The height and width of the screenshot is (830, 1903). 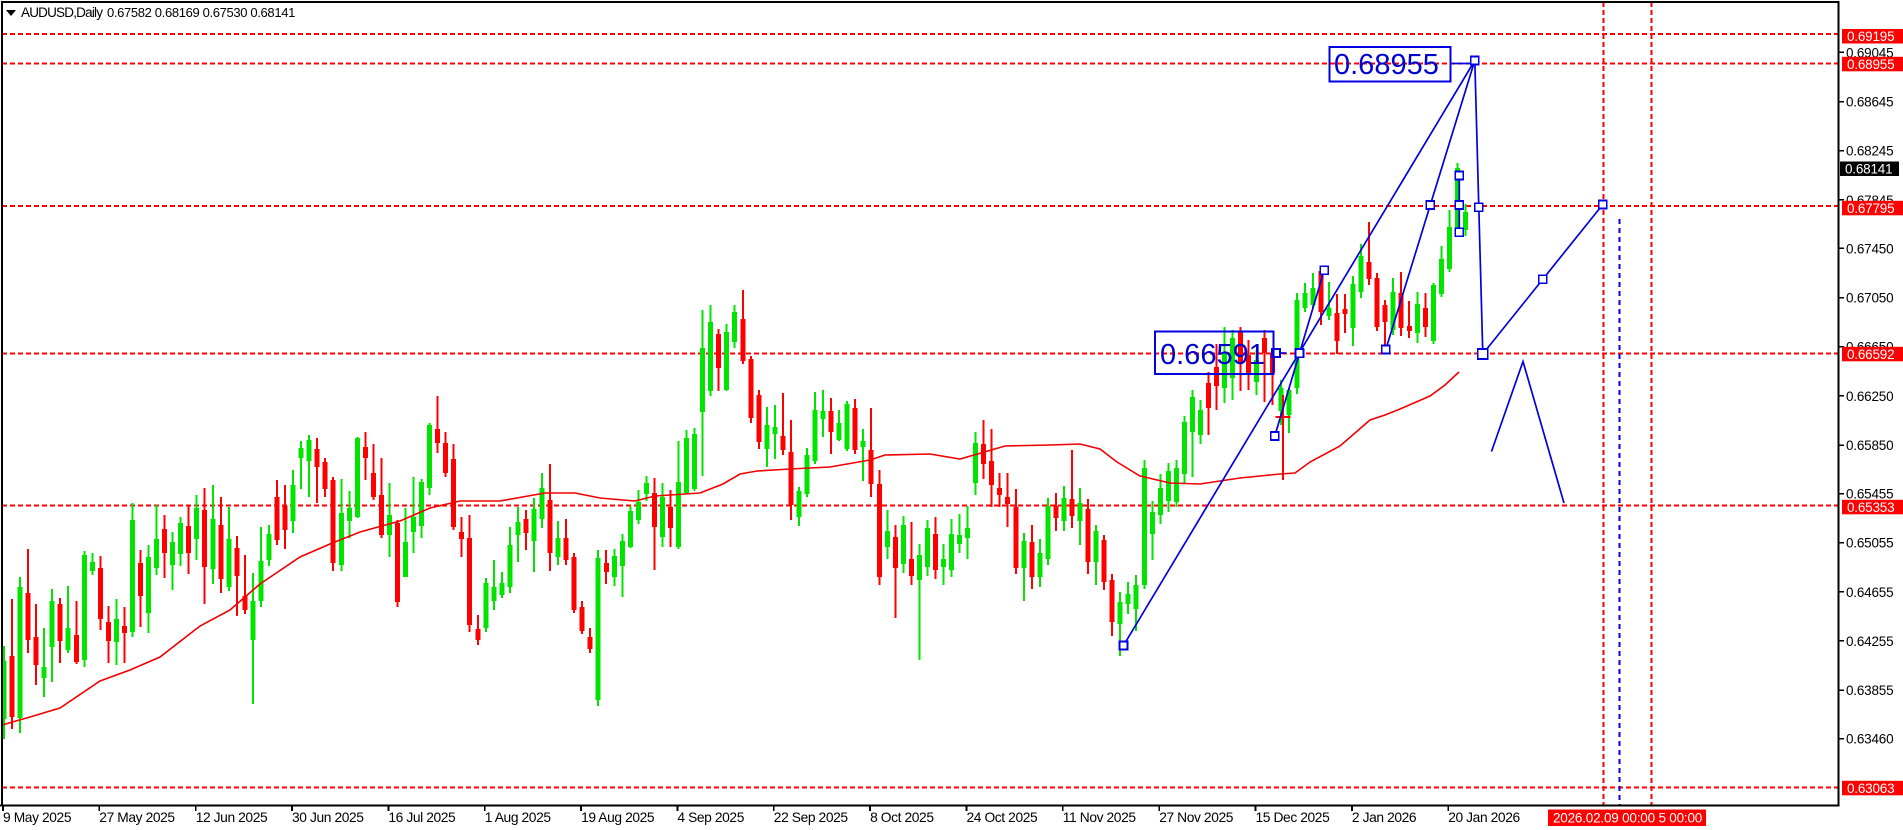 I want to click on svg-text: 0.63460, so click(x=1869, y=739).